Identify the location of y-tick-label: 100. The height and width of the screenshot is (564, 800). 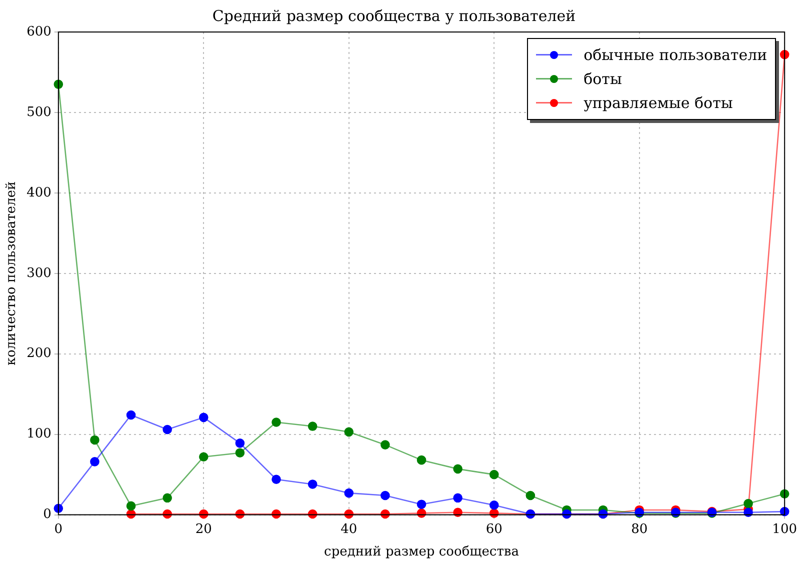
(39, 434).